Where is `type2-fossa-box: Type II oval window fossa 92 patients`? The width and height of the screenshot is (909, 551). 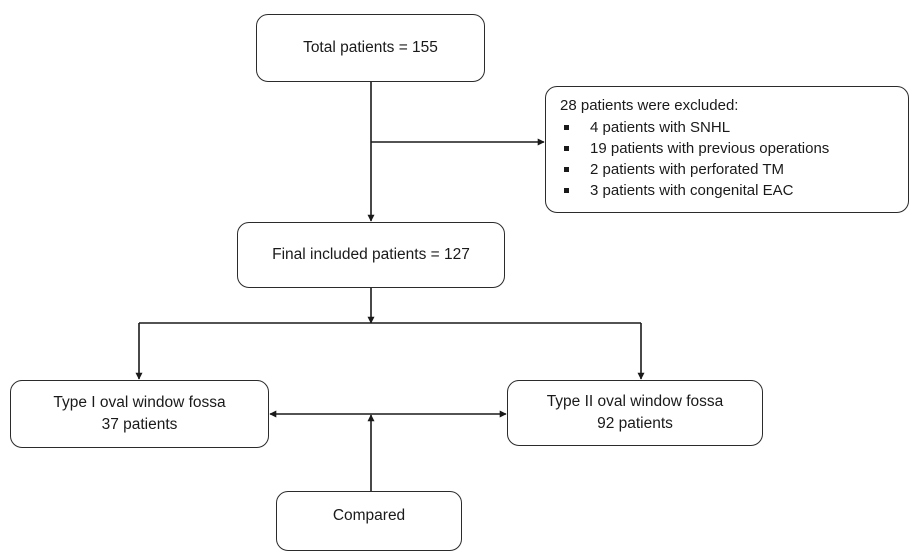 type2-fossa-box: Type II oval window fossa 92 patients is located at coordinates (635, 413).